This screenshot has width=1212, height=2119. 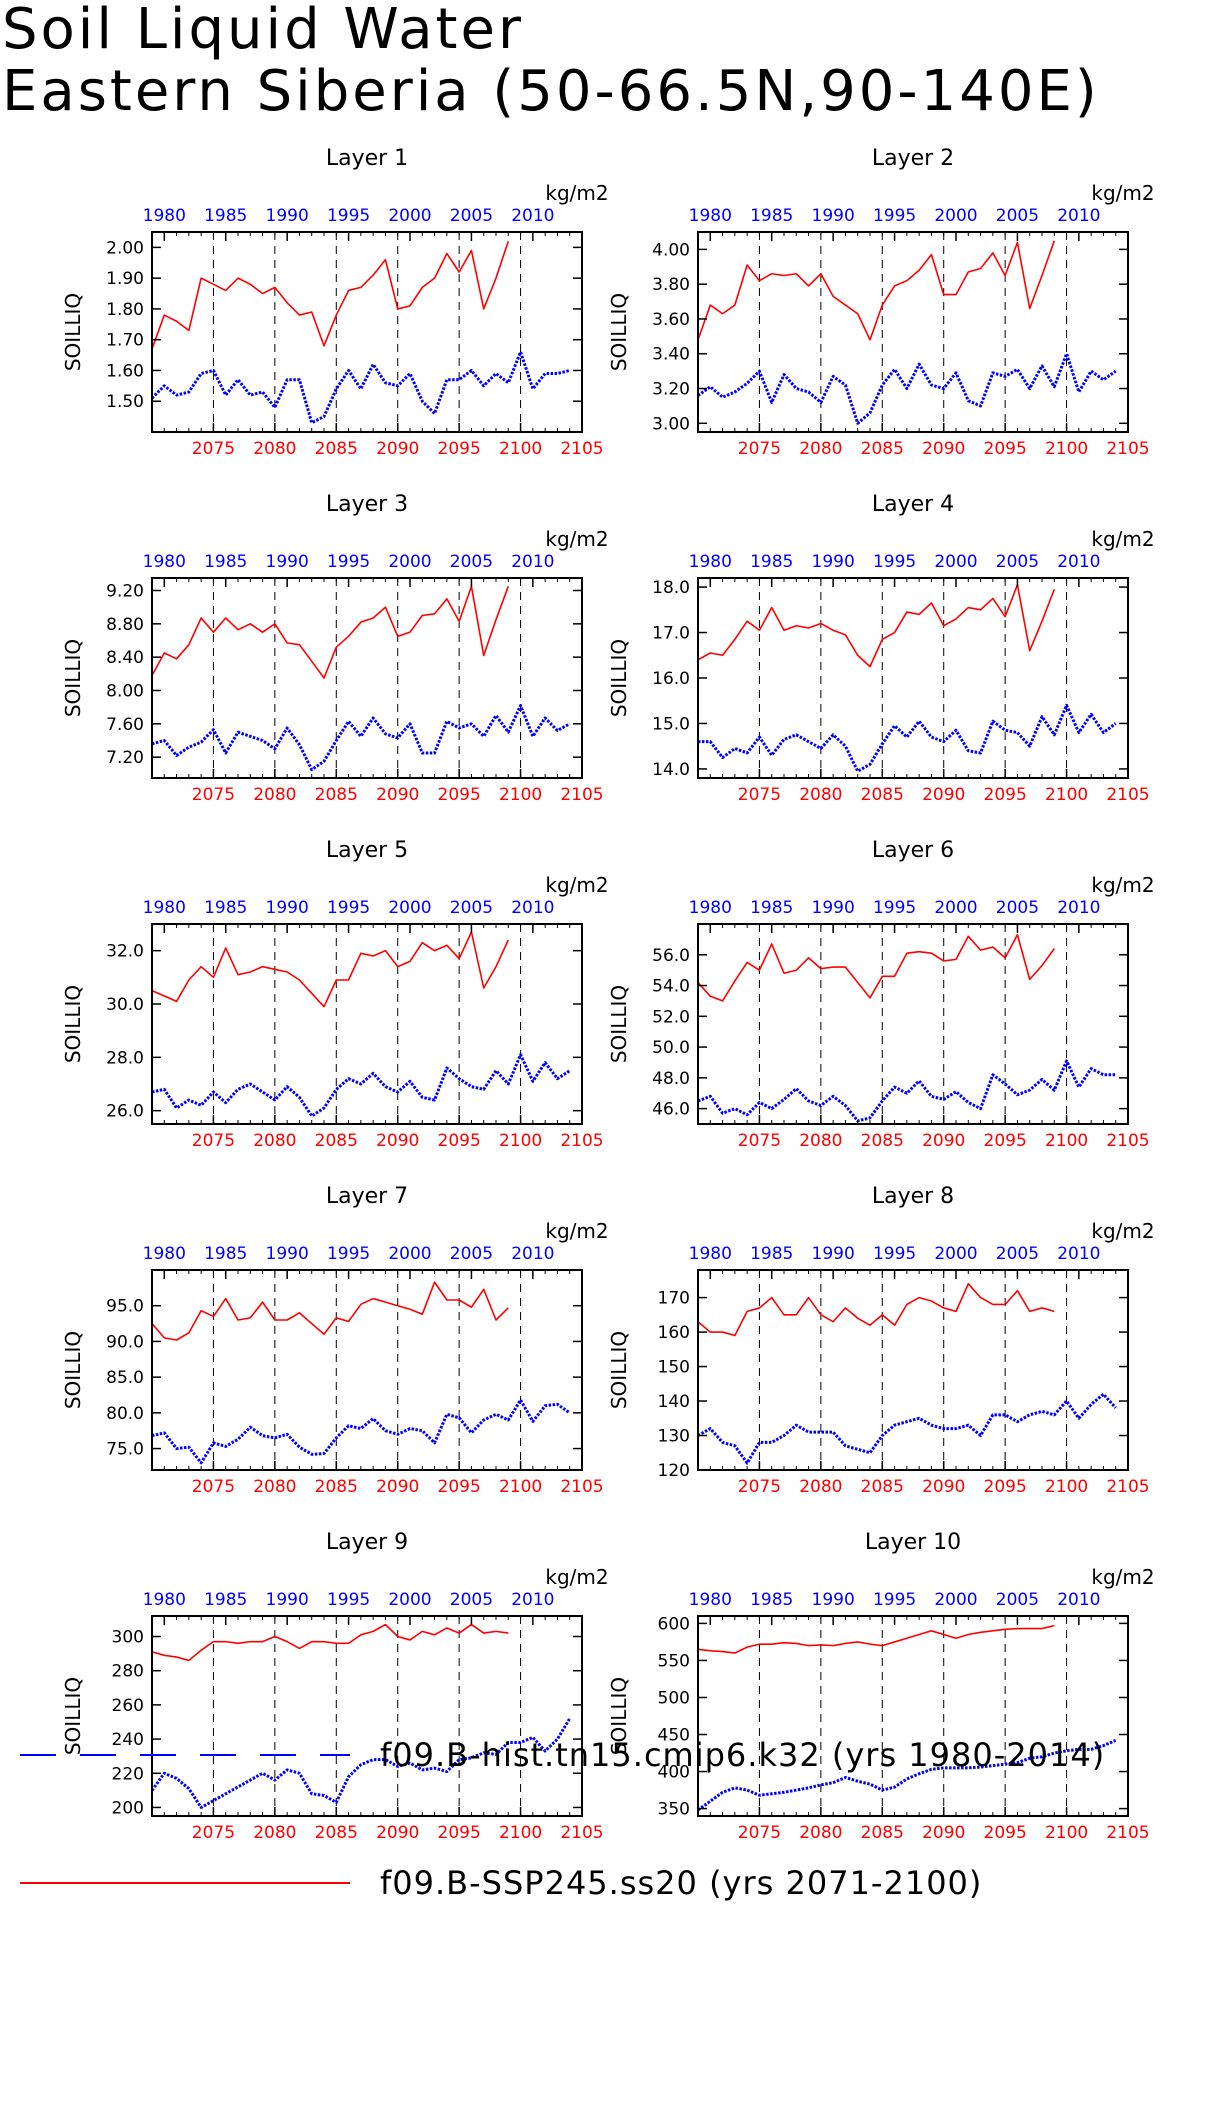 What do you see at coordinates (671, 1017) in the screenshot?
I see `y-tick-label: 52.0` at bounding box center [671, 1017].